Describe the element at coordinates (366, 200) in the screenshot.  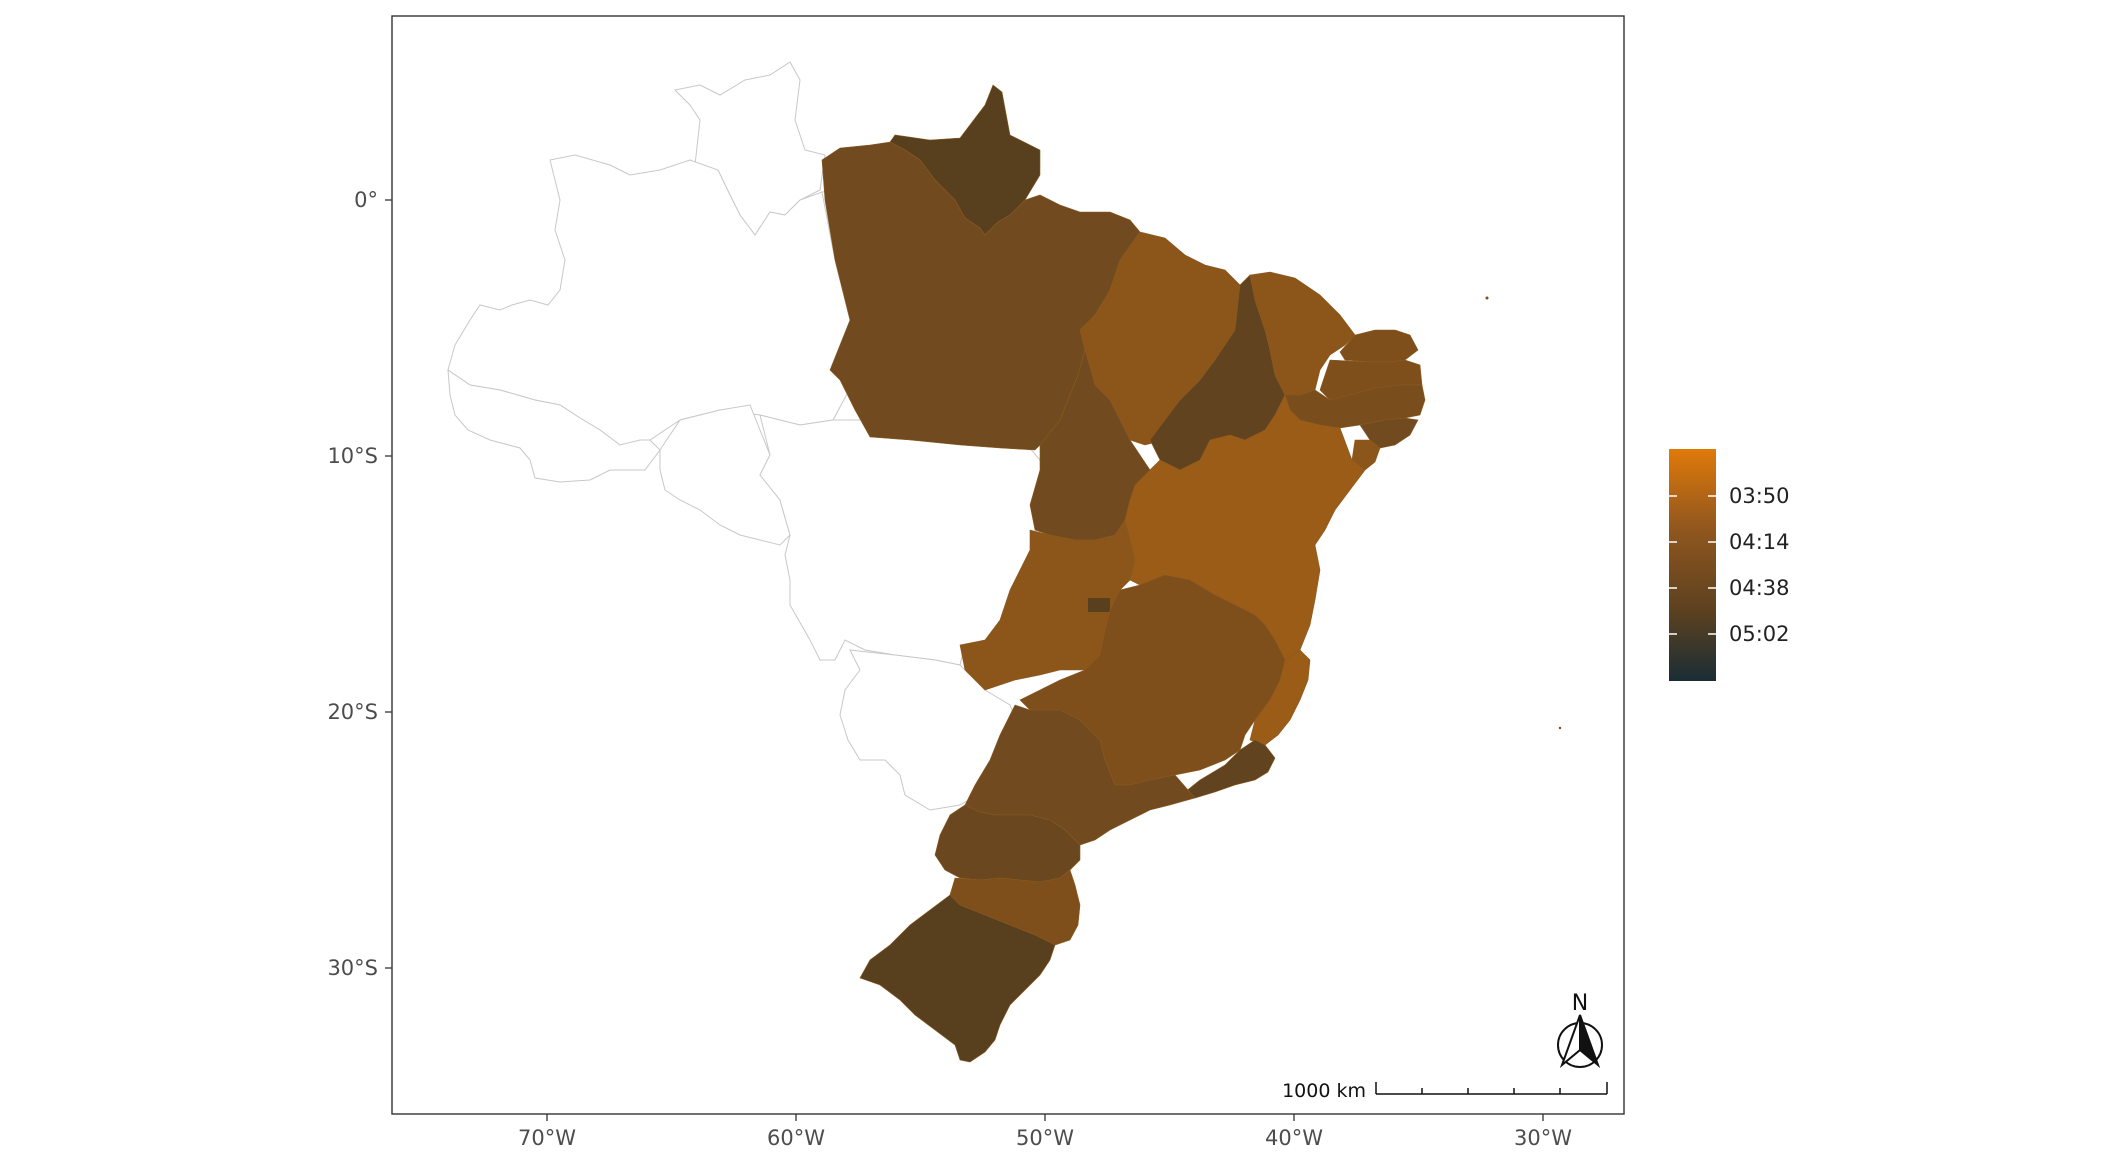
I see `y-tick-label: 0°` at that location.